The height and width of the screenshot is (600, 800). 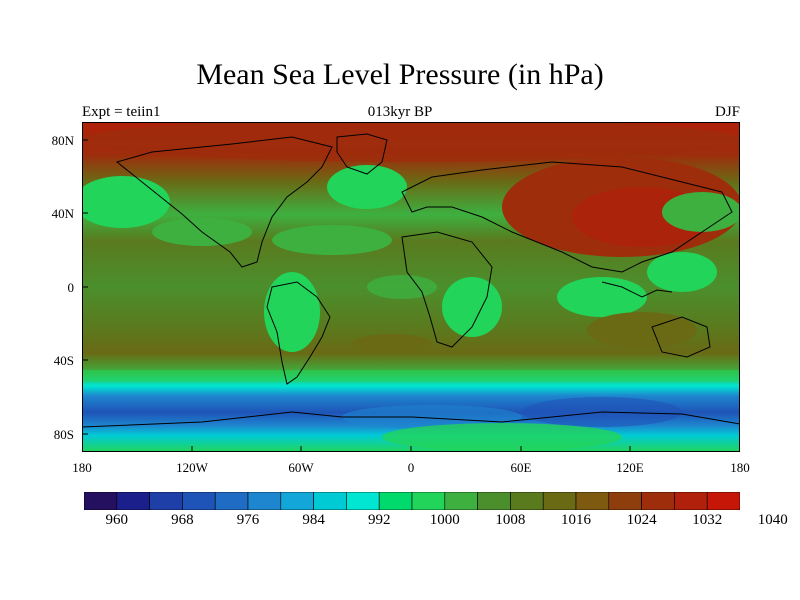 I want to click on colorbar-label: 1024, so click(x=641, y=520).